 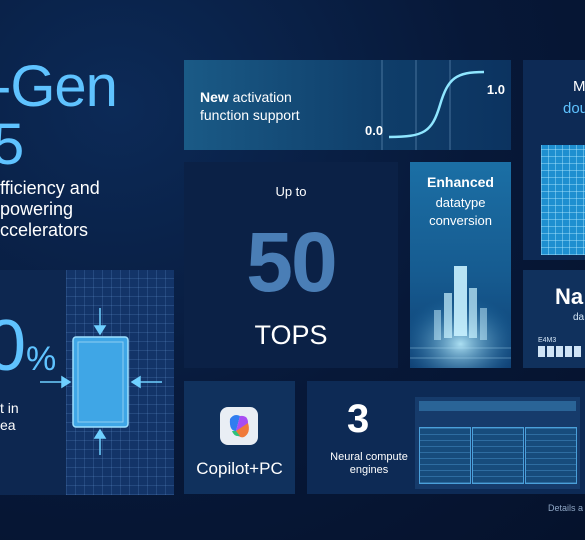 What do you see at coordinates (8, 425) in the screenshot?
I see `area-text-line2: ea` at bounding box center [8, 425].